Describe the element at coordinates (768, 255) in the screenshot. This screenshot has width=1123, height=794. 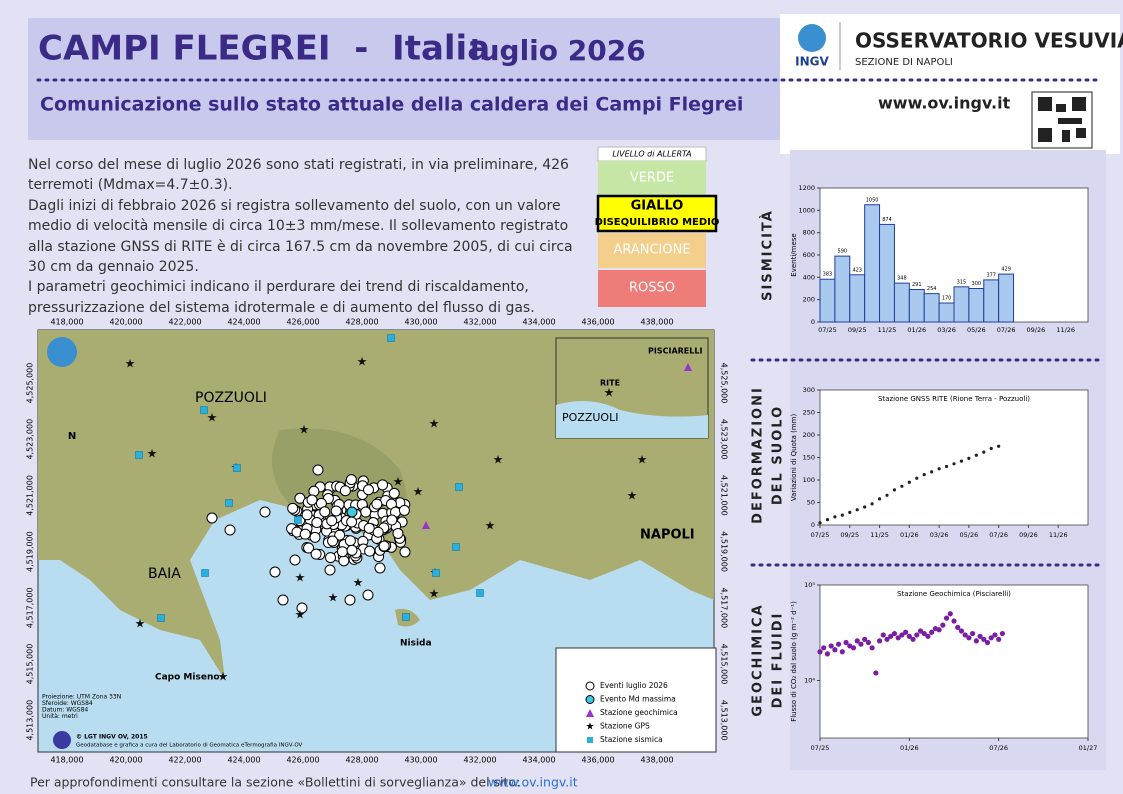
I see `section-label: SISMICITÀ` at that location.